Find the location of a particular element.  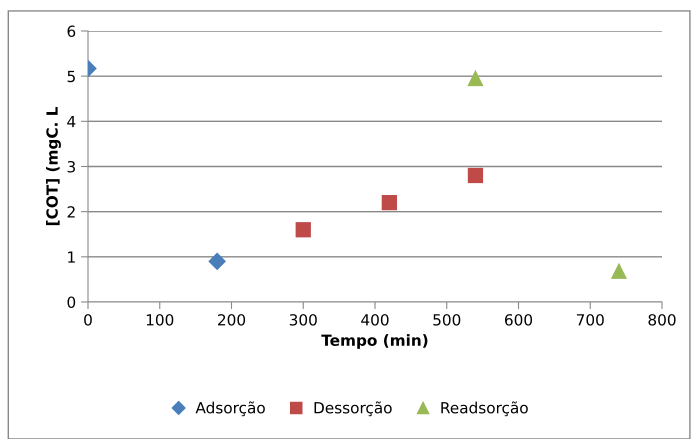

y-tick-label: 3 is located at coordinates (71, 166).